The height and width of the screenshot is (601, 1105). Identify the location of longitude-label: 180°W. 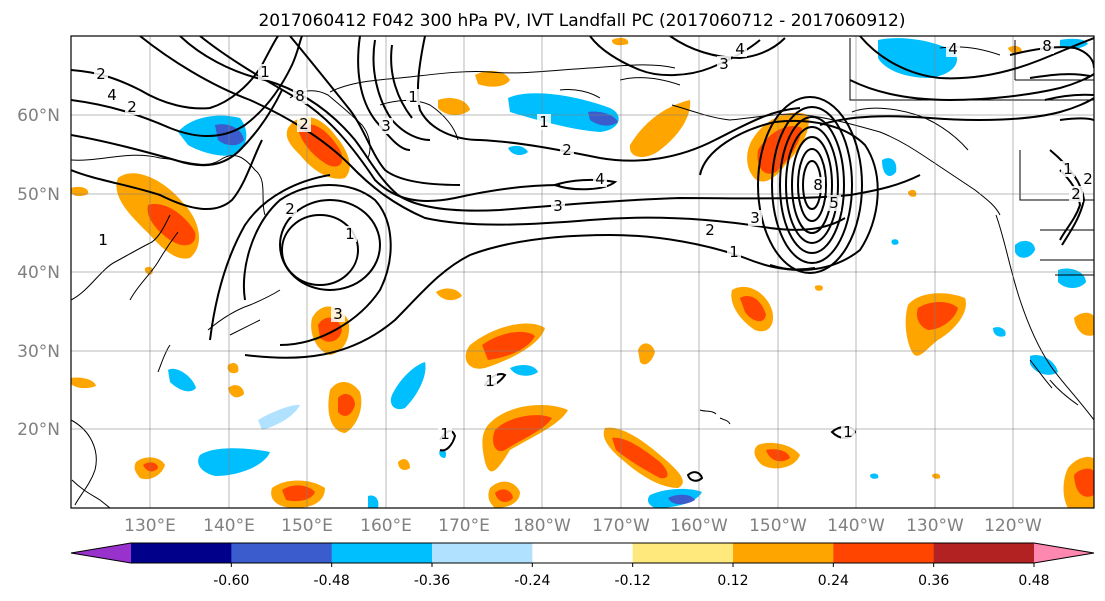
(542, 526).